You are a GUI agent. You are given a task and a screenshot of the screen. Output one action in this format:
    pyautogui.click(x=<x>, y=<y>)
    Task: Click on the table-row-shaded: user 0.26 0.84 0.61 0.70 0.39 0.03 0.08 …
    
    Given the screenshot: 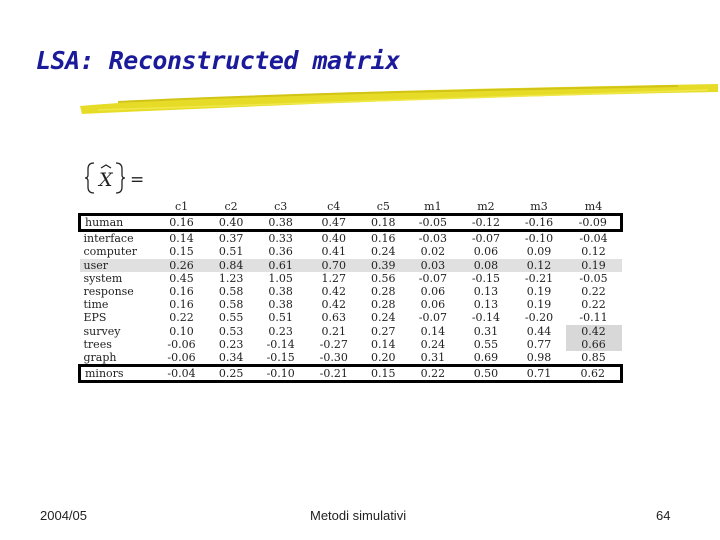 What is the action you would take?
    pyautogui.click(x=350, y=265)
    